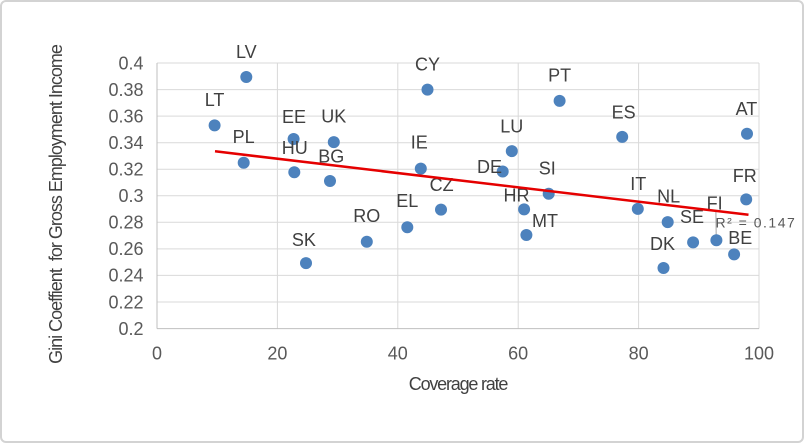 The image size is (804, 443). Describe the element at coordinates (295, 148) in the screenshot. I see `svg-text: HU` at that location.